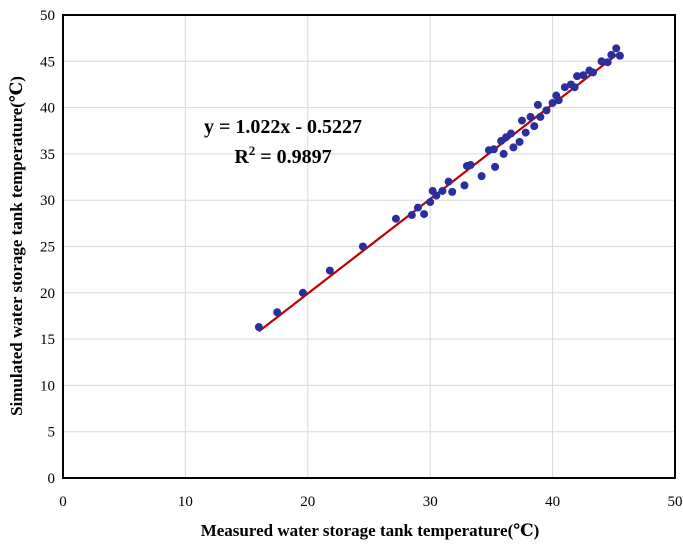  I want to click on y-tick-label: 25, so click(47, 248).